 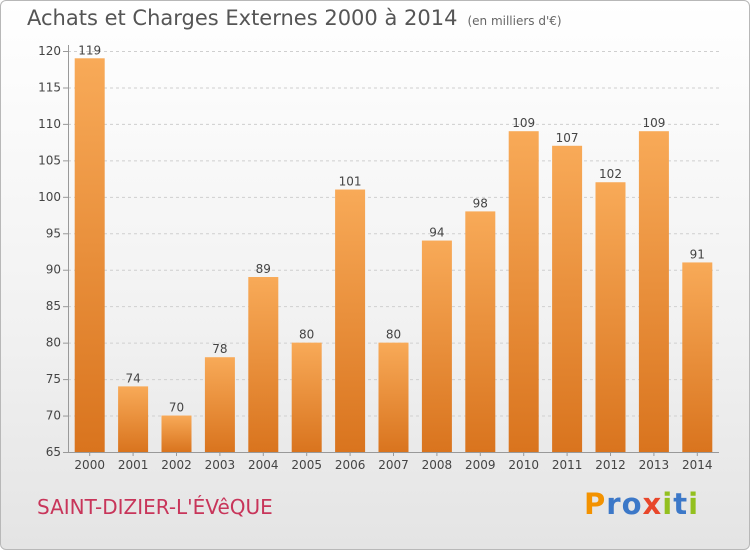 What do you see at coordinates (437, 465) in the screenshot?
I see `x-tick-label: 2008` at bounding box center [437, 465].